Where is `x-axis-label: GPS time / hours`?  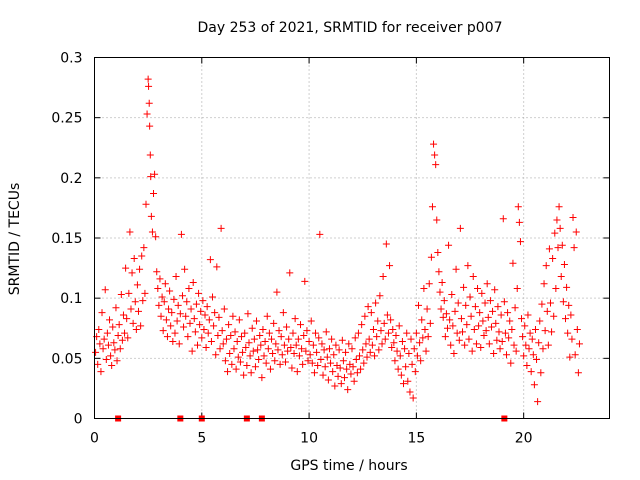 x-axis-label: GPS time / hours is located at coordinates (348, 466).